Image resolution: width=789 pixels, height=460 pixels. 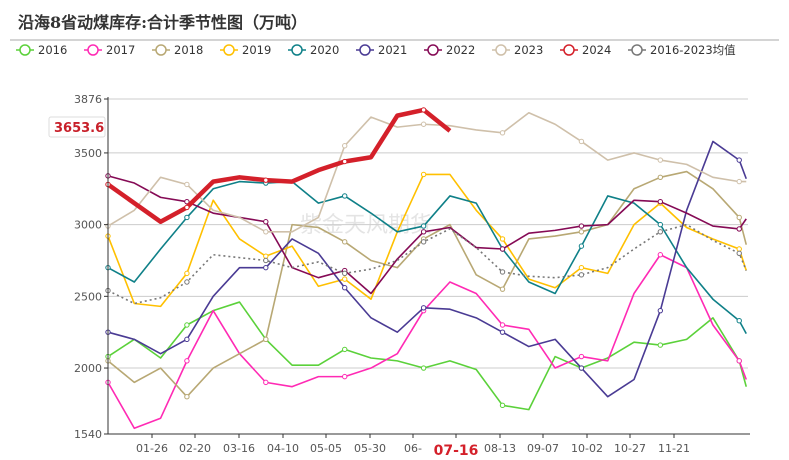 I want to click on legend-label: 2020, so click(x=324, y=50).